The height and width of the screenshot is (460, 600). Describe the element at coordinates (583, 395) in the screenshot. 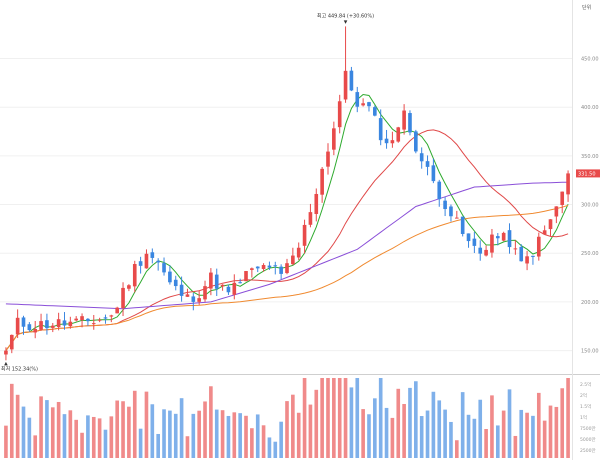

I see `volume-tick-label: 2억` at that location.